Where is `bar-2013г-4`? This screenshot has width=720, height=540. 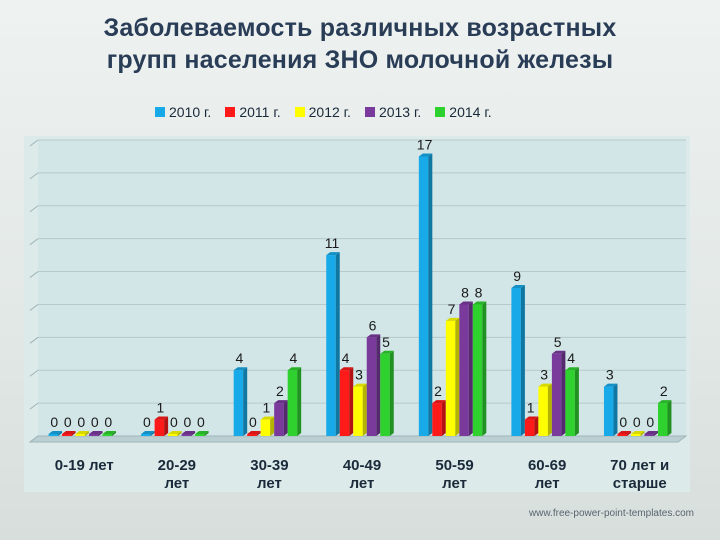
bar-2013г-4 is located at coordinates (464, 370).